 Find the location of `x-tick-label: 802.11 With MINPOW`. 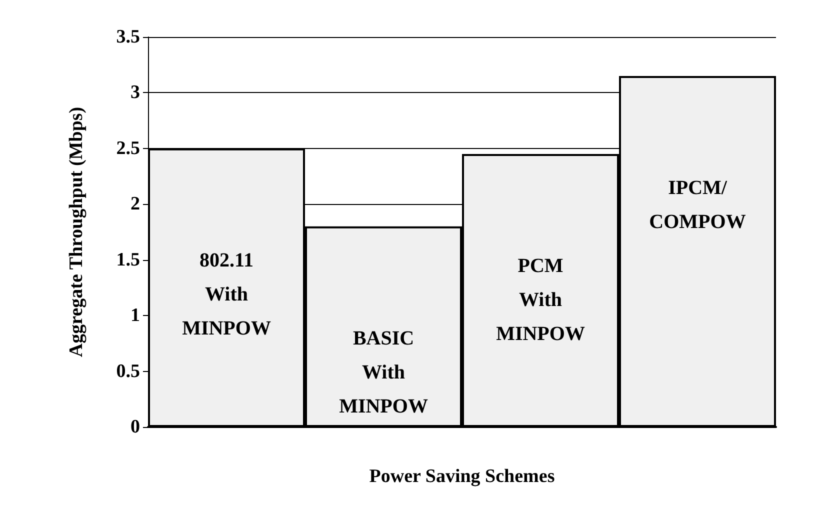

x-tick-label: 802.11 With MINPOW is located at coordinates (226, 294).